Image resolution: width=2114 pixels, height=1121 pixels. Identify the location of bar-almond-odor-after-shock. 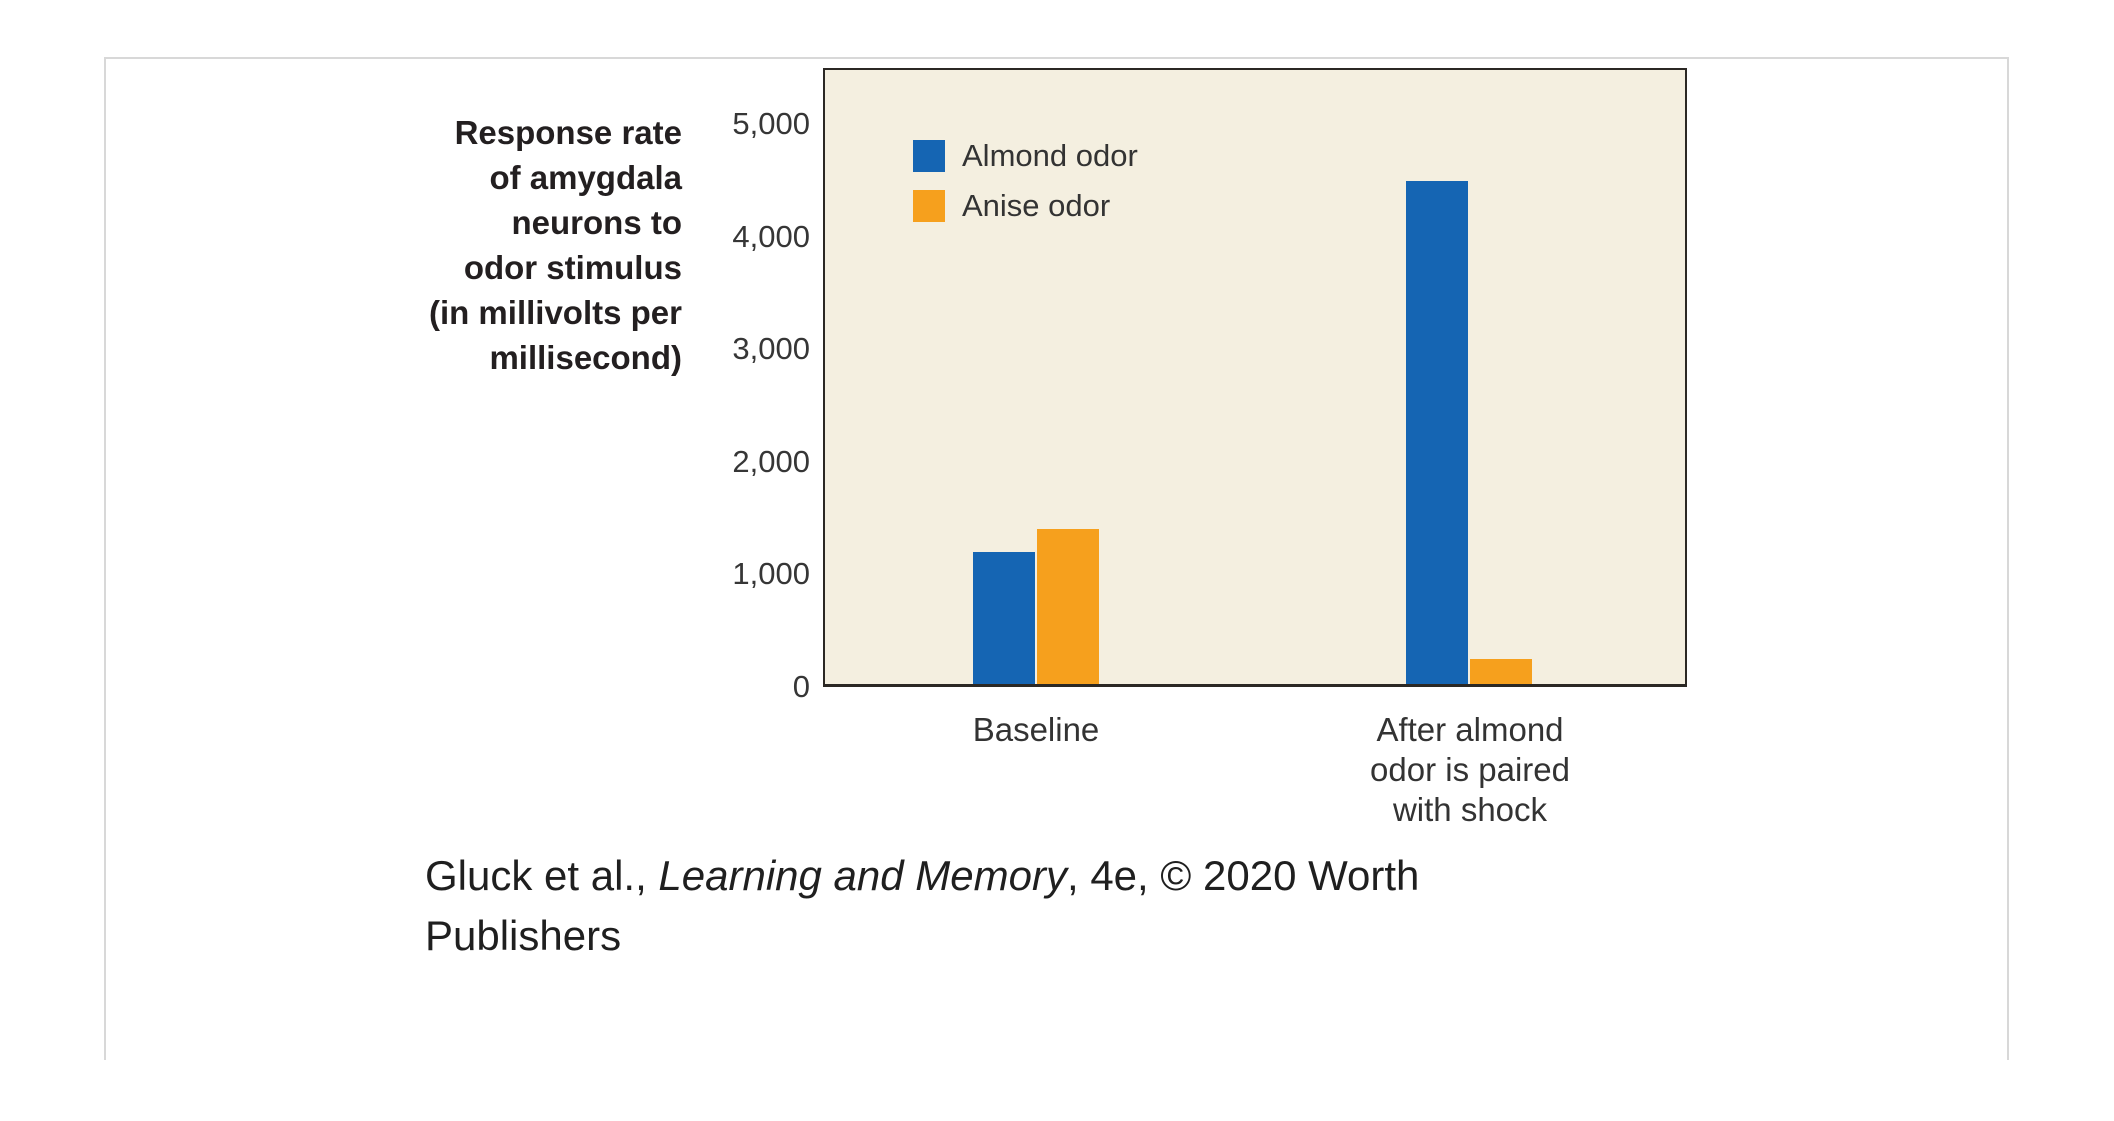
(1437, 432).